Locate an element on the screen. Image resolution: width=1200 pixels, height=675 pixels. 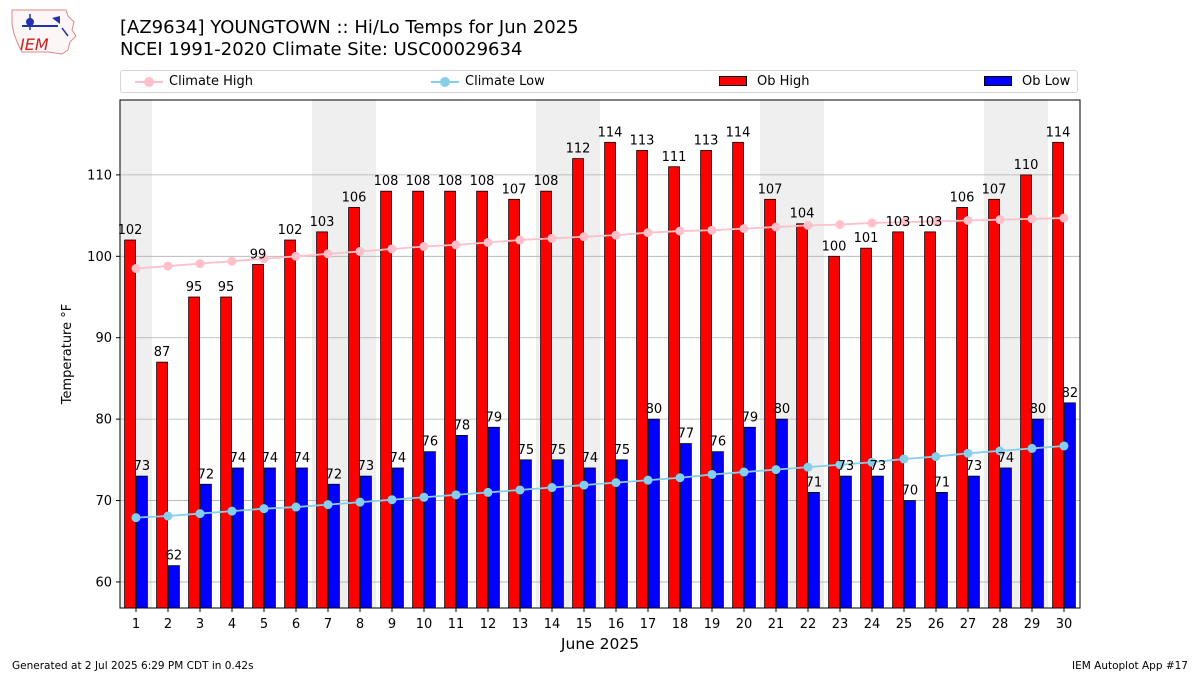
chart-subtitle: NCEI 1991-2020 Climate Site: USC00029634 is located at coordinates (321, 49).